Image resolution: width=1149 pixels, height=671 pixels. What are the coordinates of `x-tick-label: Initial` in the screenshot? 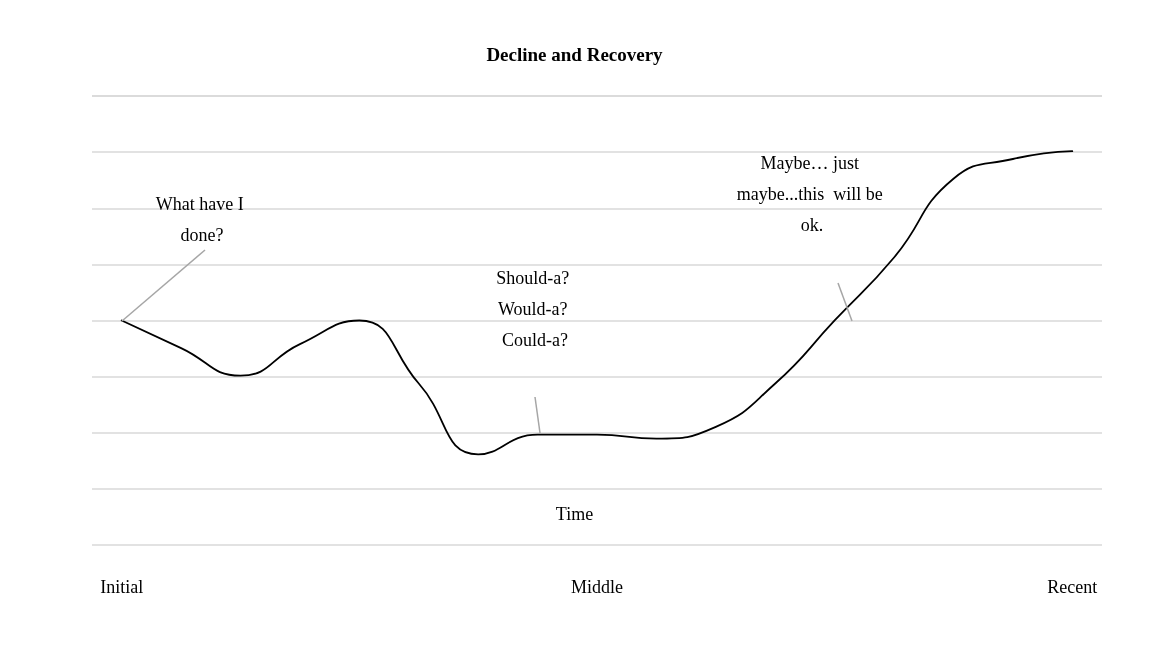 It's located at (122, 587).